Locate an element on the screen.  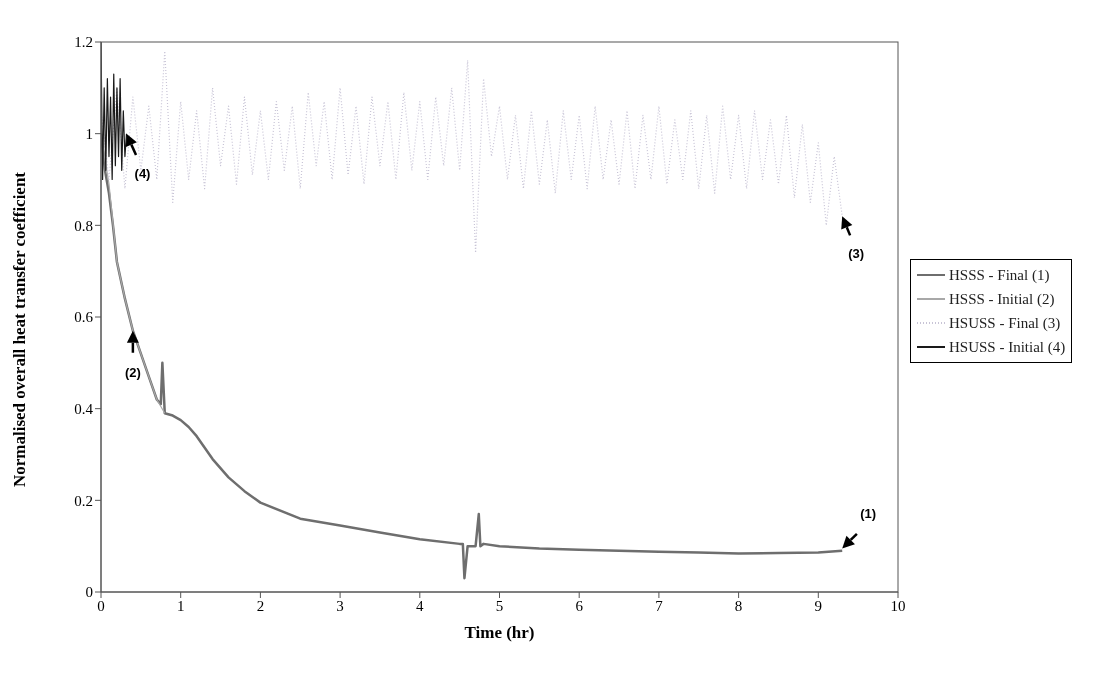
y-tick-label: 1.2 is located at coordinates (83, 42).